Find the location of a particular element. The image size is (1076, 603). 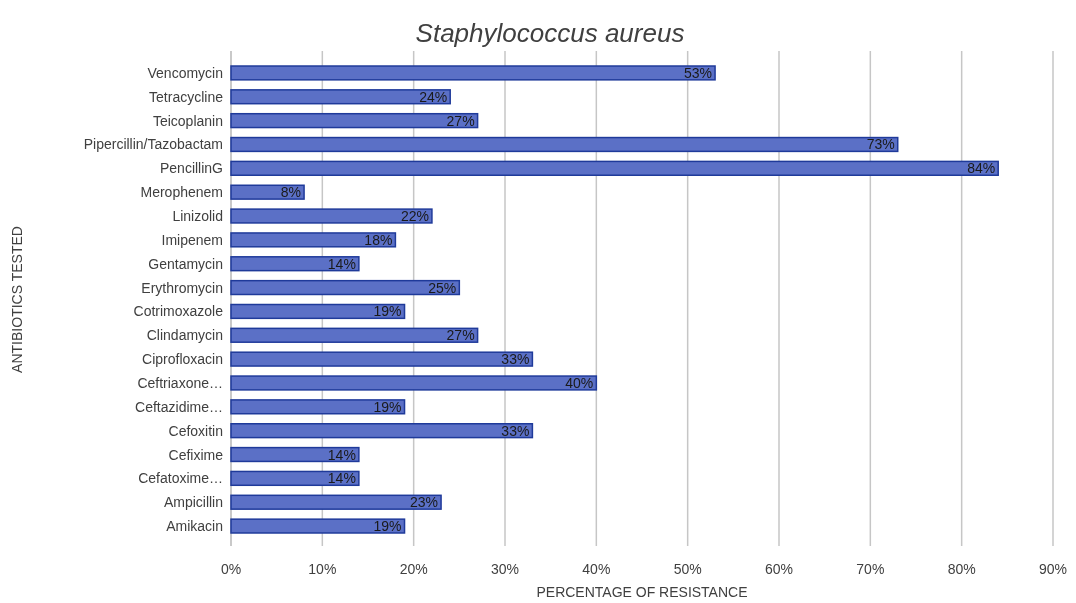

y-tick-label: Tetracycline is located at coordinates (186, 96).